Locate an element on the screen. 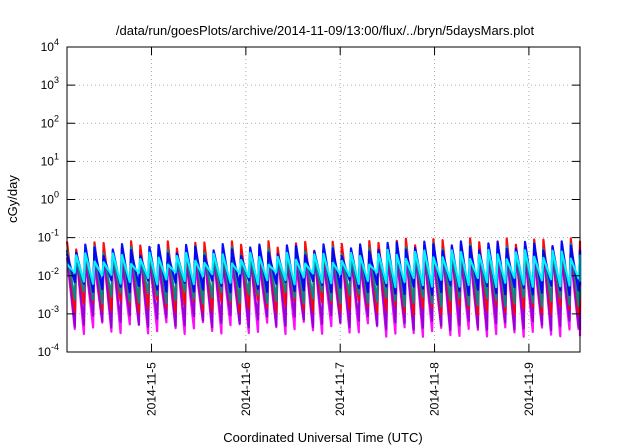 This screenshot has width=640, height=448. y-tick-label: 10³ is located at coordinates (50, 83).